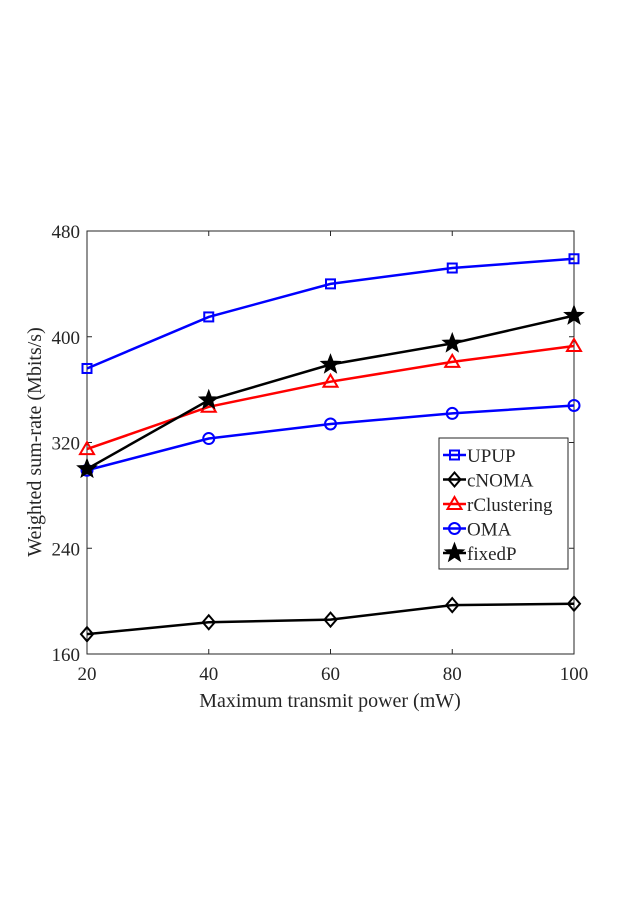  I want to click on x-axis-label: Maximum transmit power (mW), so click(330, 701).